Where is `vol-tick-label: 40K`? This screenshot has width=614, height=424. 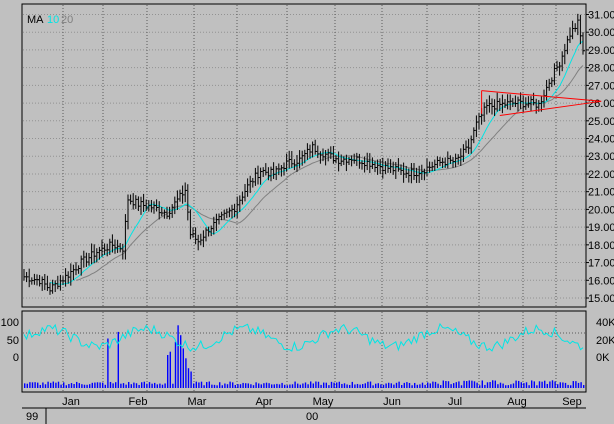
vol-tick-label: 40K is located at coordinates (605, 323).